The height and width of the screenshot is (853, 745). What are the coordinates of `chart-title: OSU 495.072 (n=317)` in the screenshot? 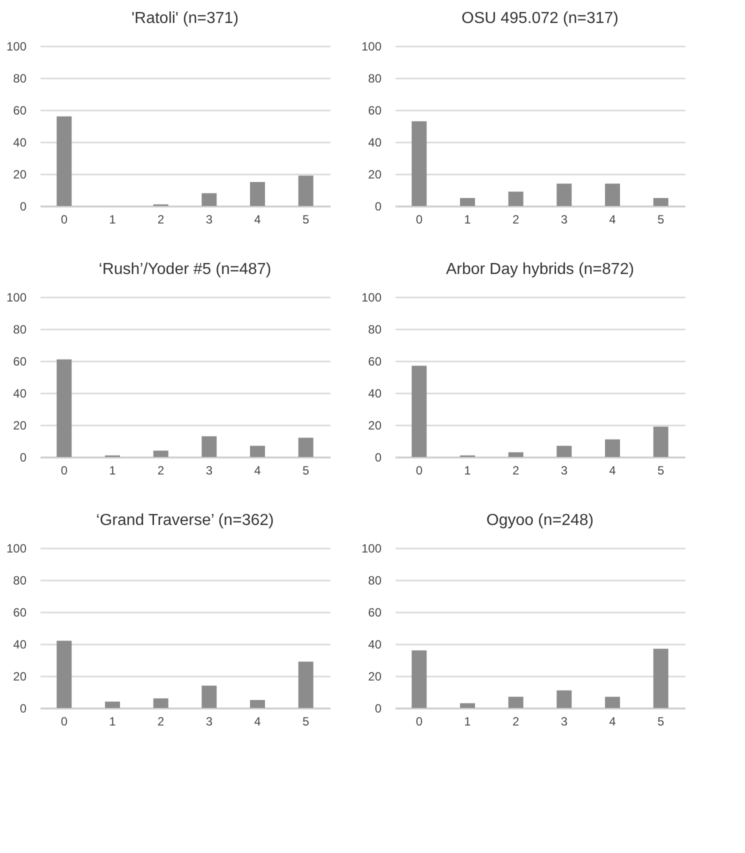 It's located at (540, 18).